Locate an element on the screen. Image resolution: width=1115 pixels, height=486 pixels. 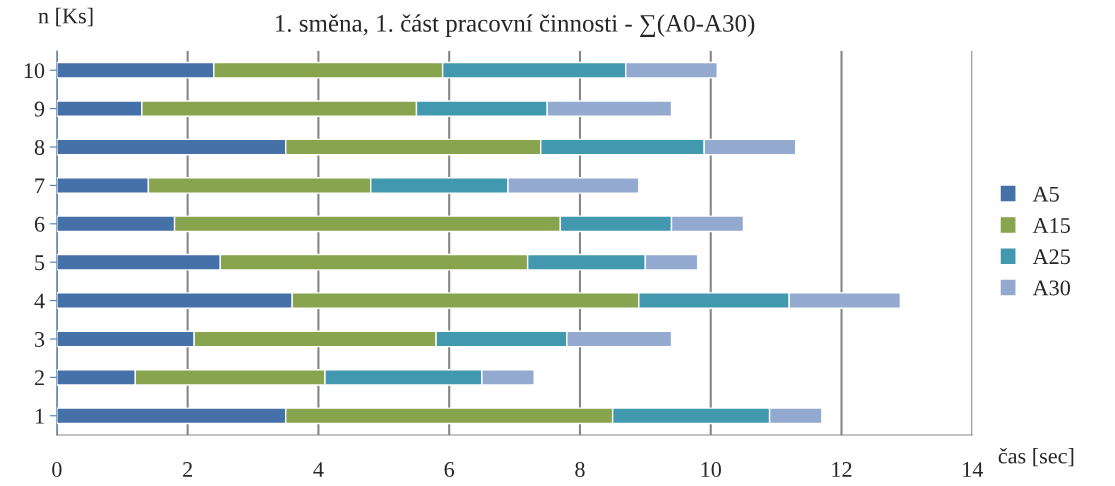
x-tick-label: 4 is located at coordinates (318, 469).